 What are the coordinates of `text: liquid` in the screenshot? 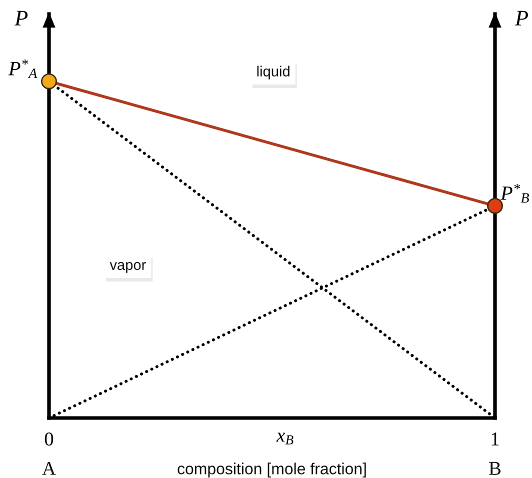 It's located at (273, 73).